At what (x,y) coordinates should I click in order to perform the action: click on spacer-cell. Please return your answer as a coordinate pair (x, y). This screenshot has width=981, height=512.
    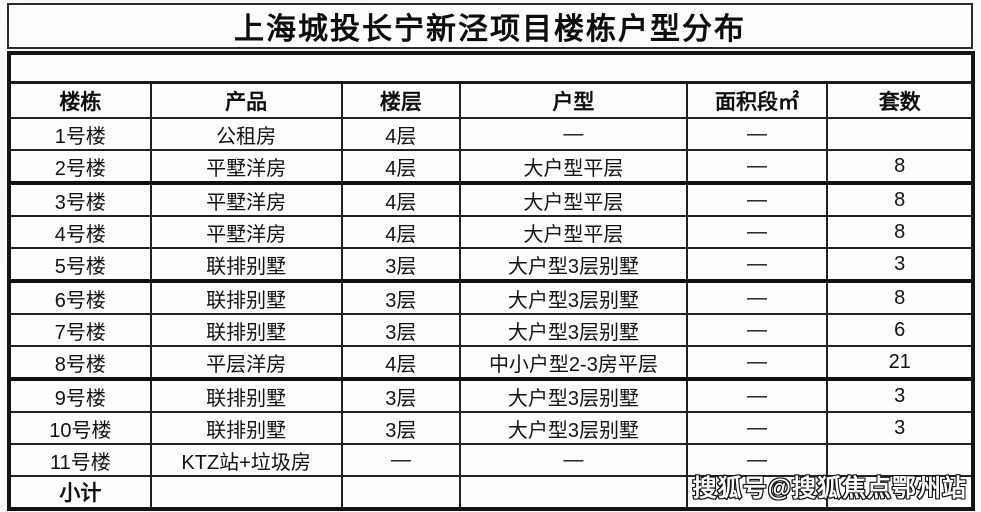
    Looking at the image, I should click on (491, 68).